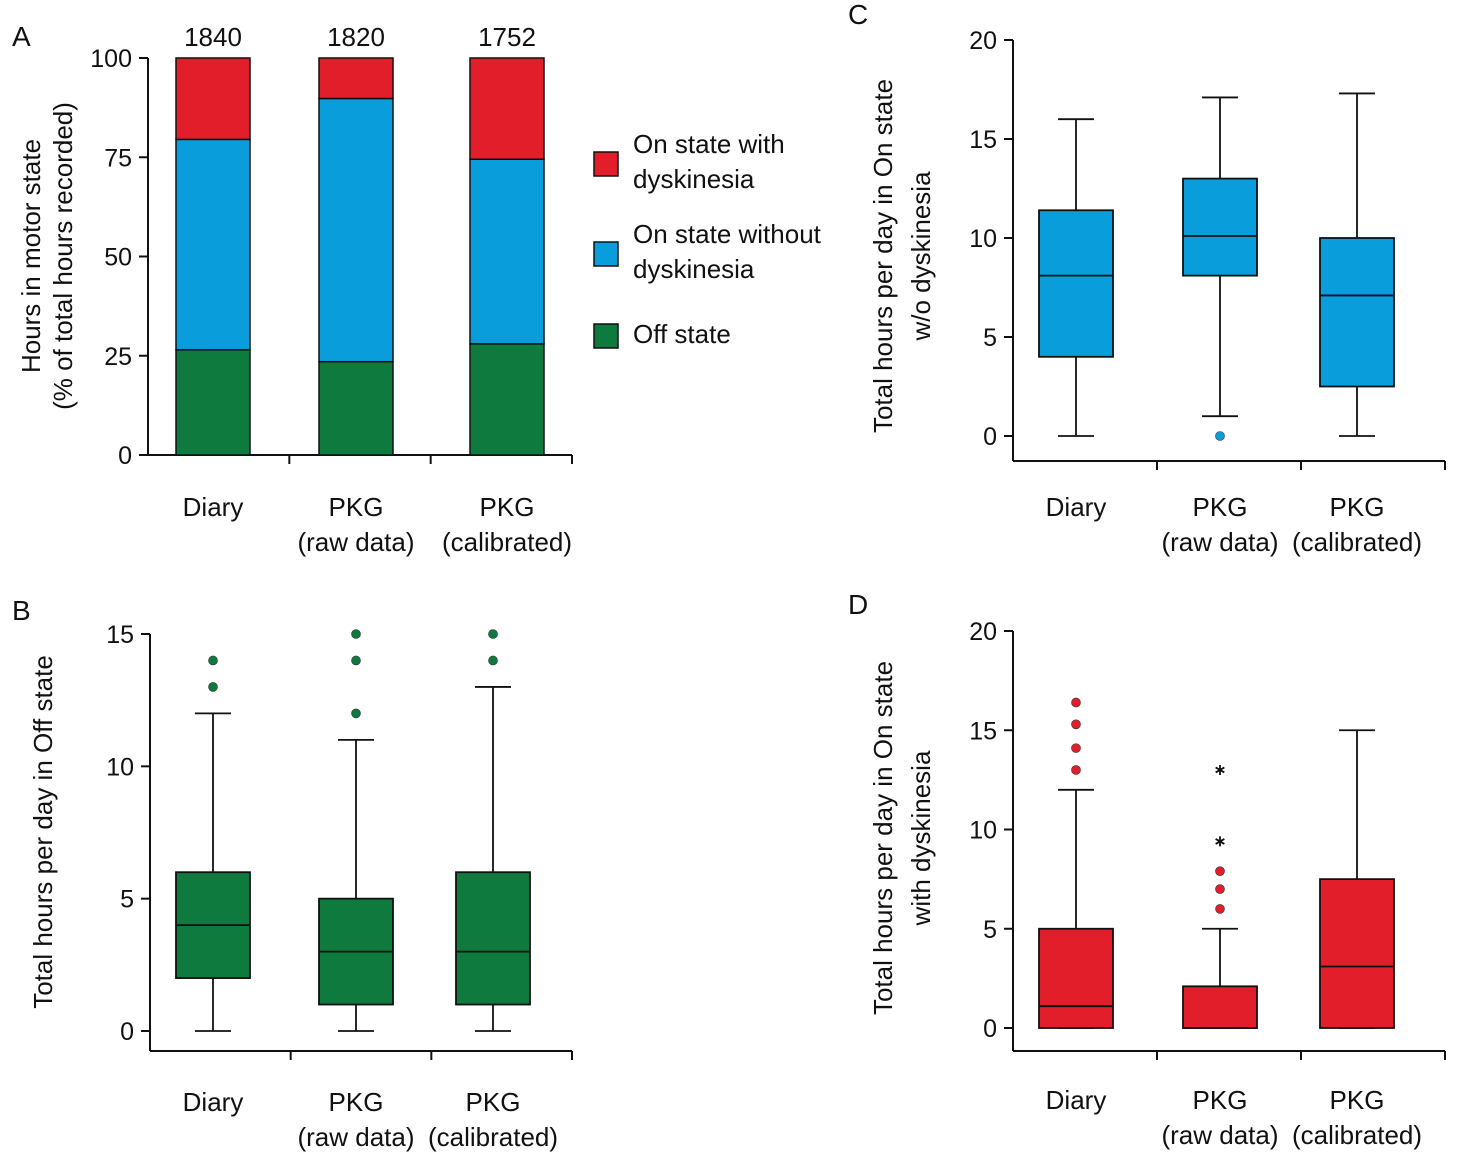 This screenshot has height=1154, width=1461. I want to click on y-axis-label: Total hours per day in Off state, so click(43, 832).